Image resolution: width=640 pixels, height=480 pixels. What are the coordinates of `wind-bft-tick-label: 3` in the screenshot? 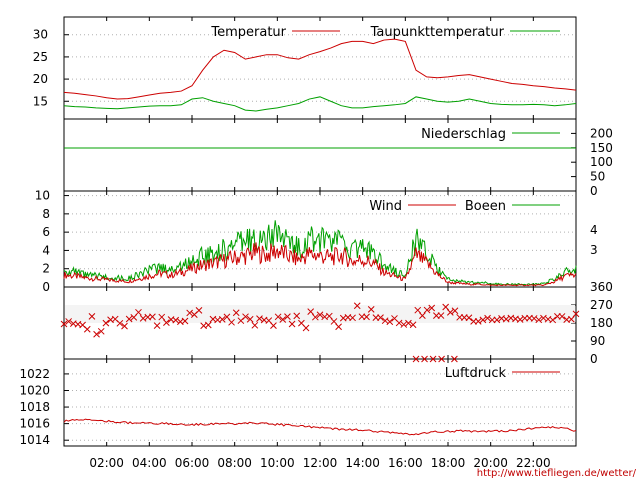 It's located at (594, 250).